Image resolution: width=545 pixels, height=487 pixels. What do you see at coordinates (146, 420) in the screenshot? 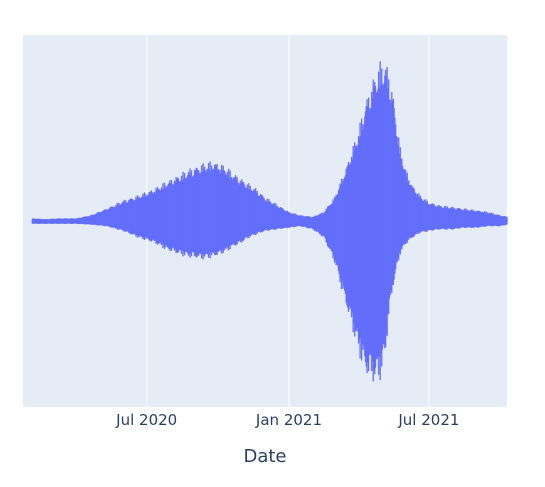
I see `x-tick-label: Jul 2020` at bounding box center [146, 420].